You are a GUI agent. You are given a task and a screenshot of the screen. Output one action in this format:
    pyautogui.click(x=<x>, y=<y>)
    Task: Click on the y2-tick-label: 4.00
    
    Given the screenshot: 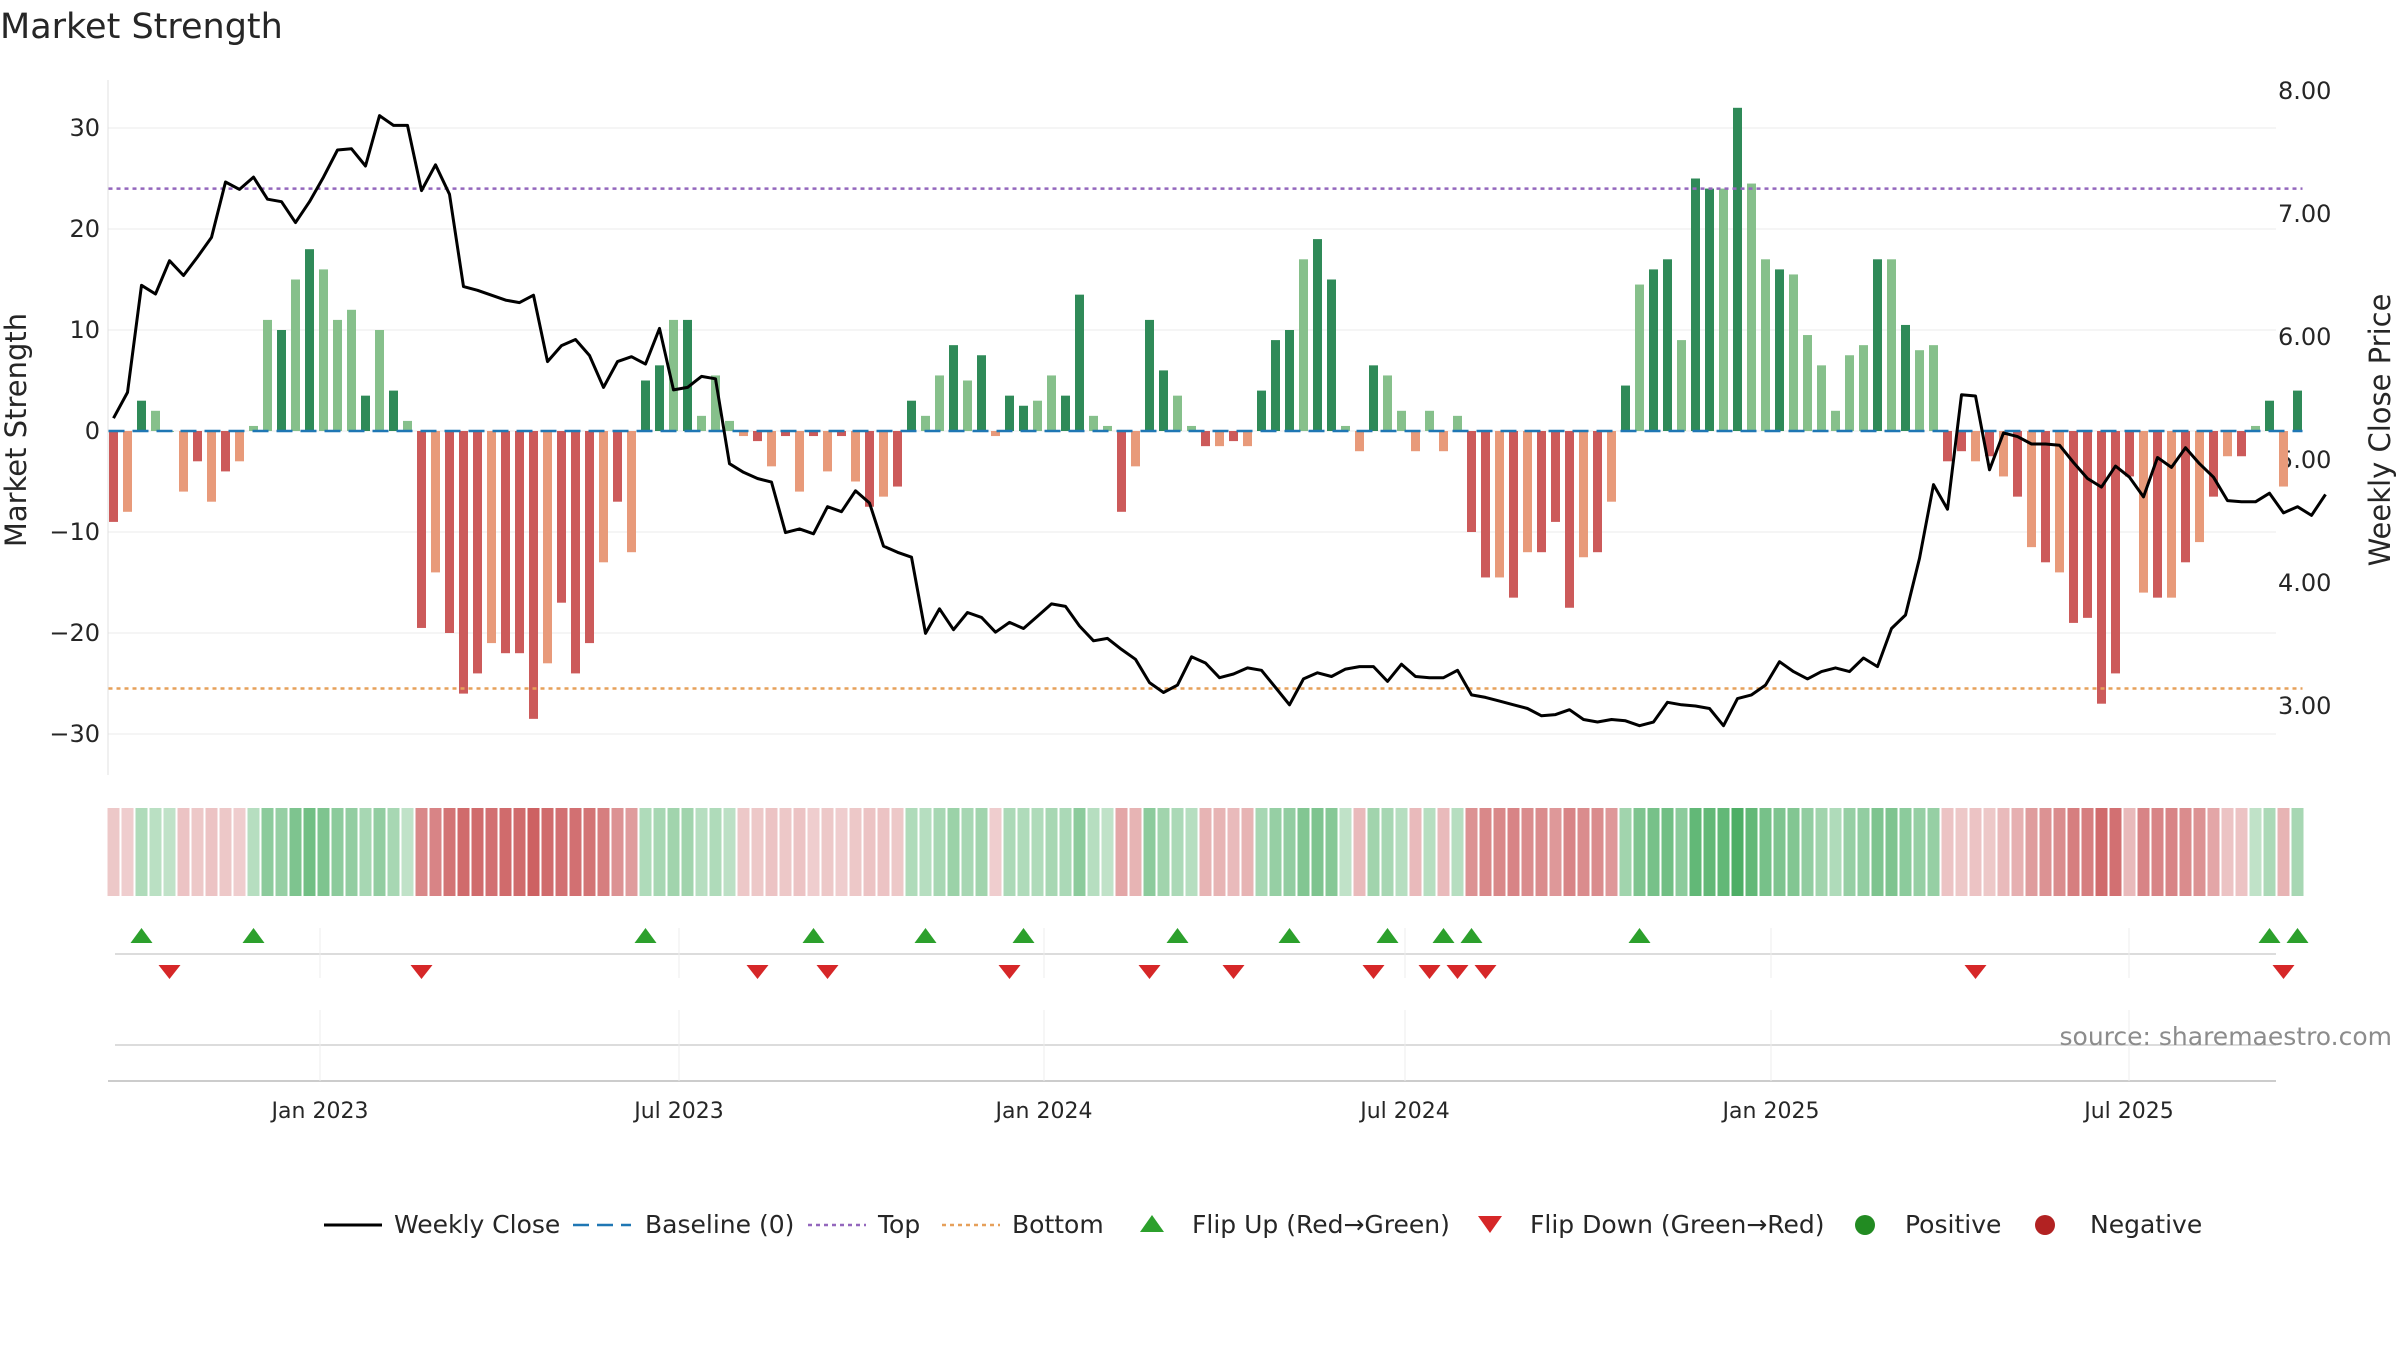 What is the action you would take?
    pyautogui.click(x=2304, y=583)
    